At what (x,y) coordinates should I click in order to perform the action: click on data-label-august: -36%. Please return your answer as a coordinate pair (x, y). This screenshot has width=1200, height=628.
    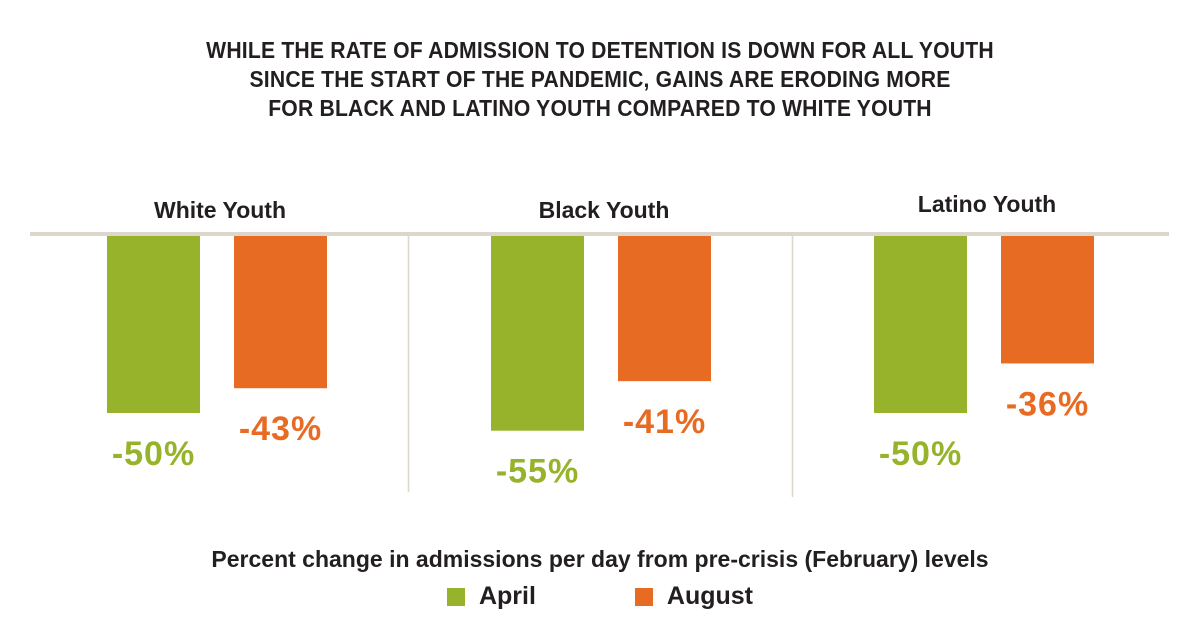
    Looking at the image, I should click on (1047, 404).